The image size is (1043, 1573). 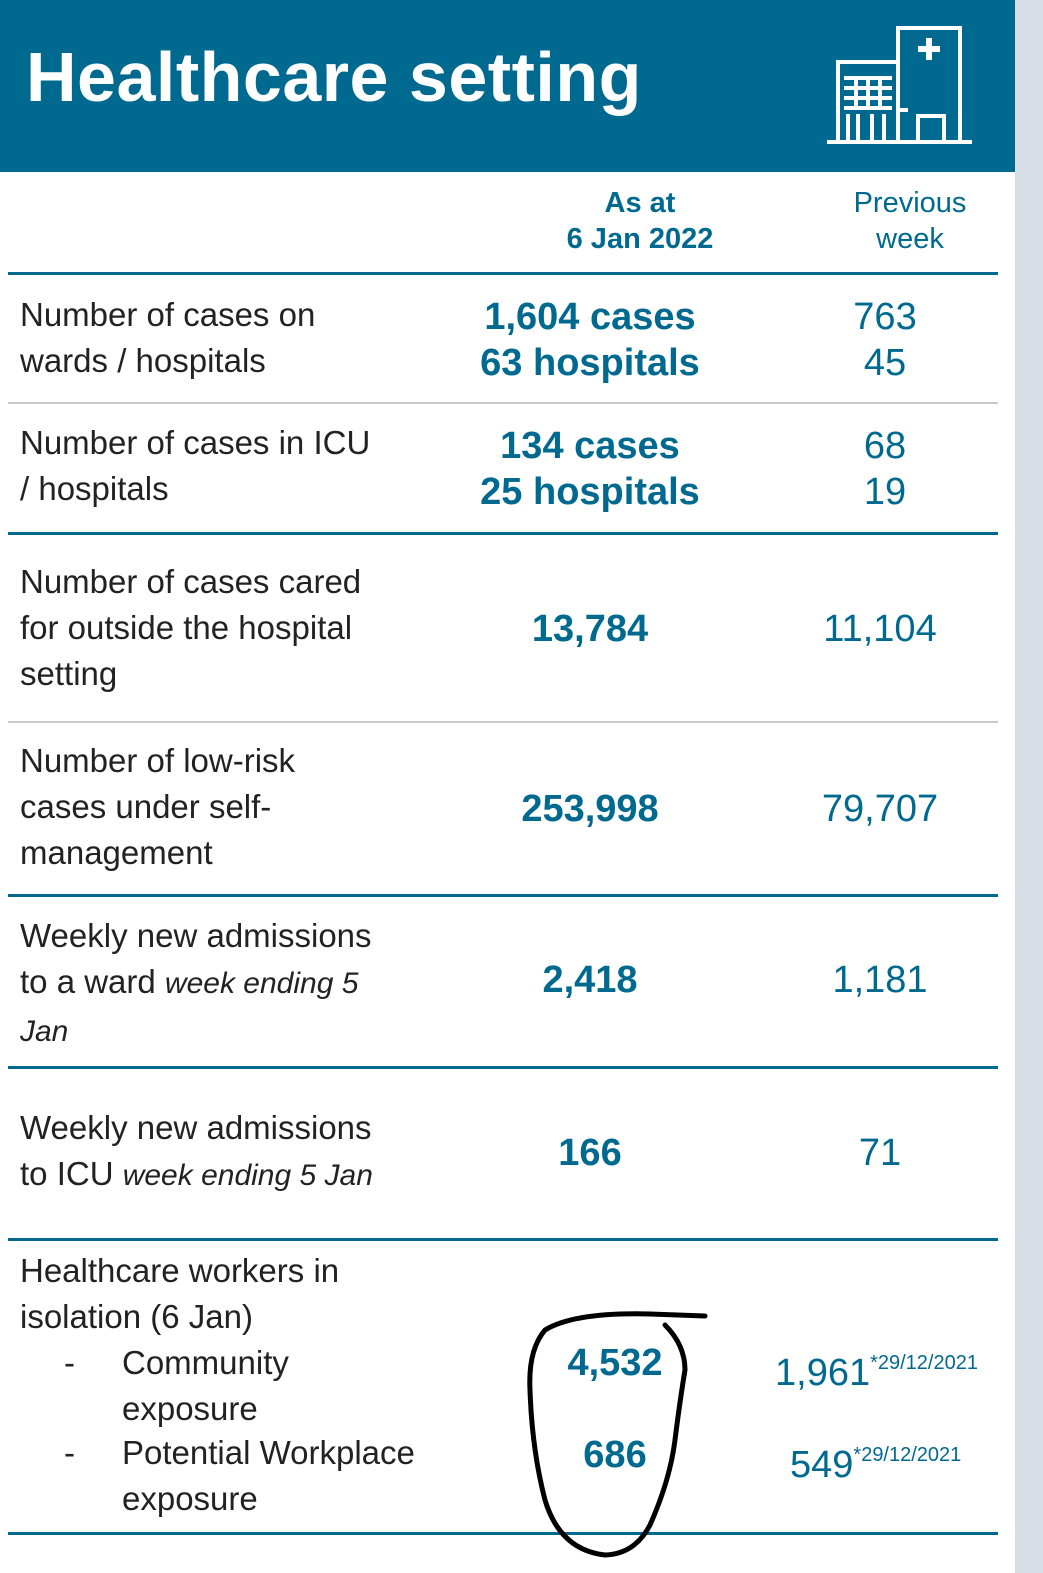 I want to click on previous-value-community-exposure: 1,961*29/12/2021, so click(x=876, y=1373).